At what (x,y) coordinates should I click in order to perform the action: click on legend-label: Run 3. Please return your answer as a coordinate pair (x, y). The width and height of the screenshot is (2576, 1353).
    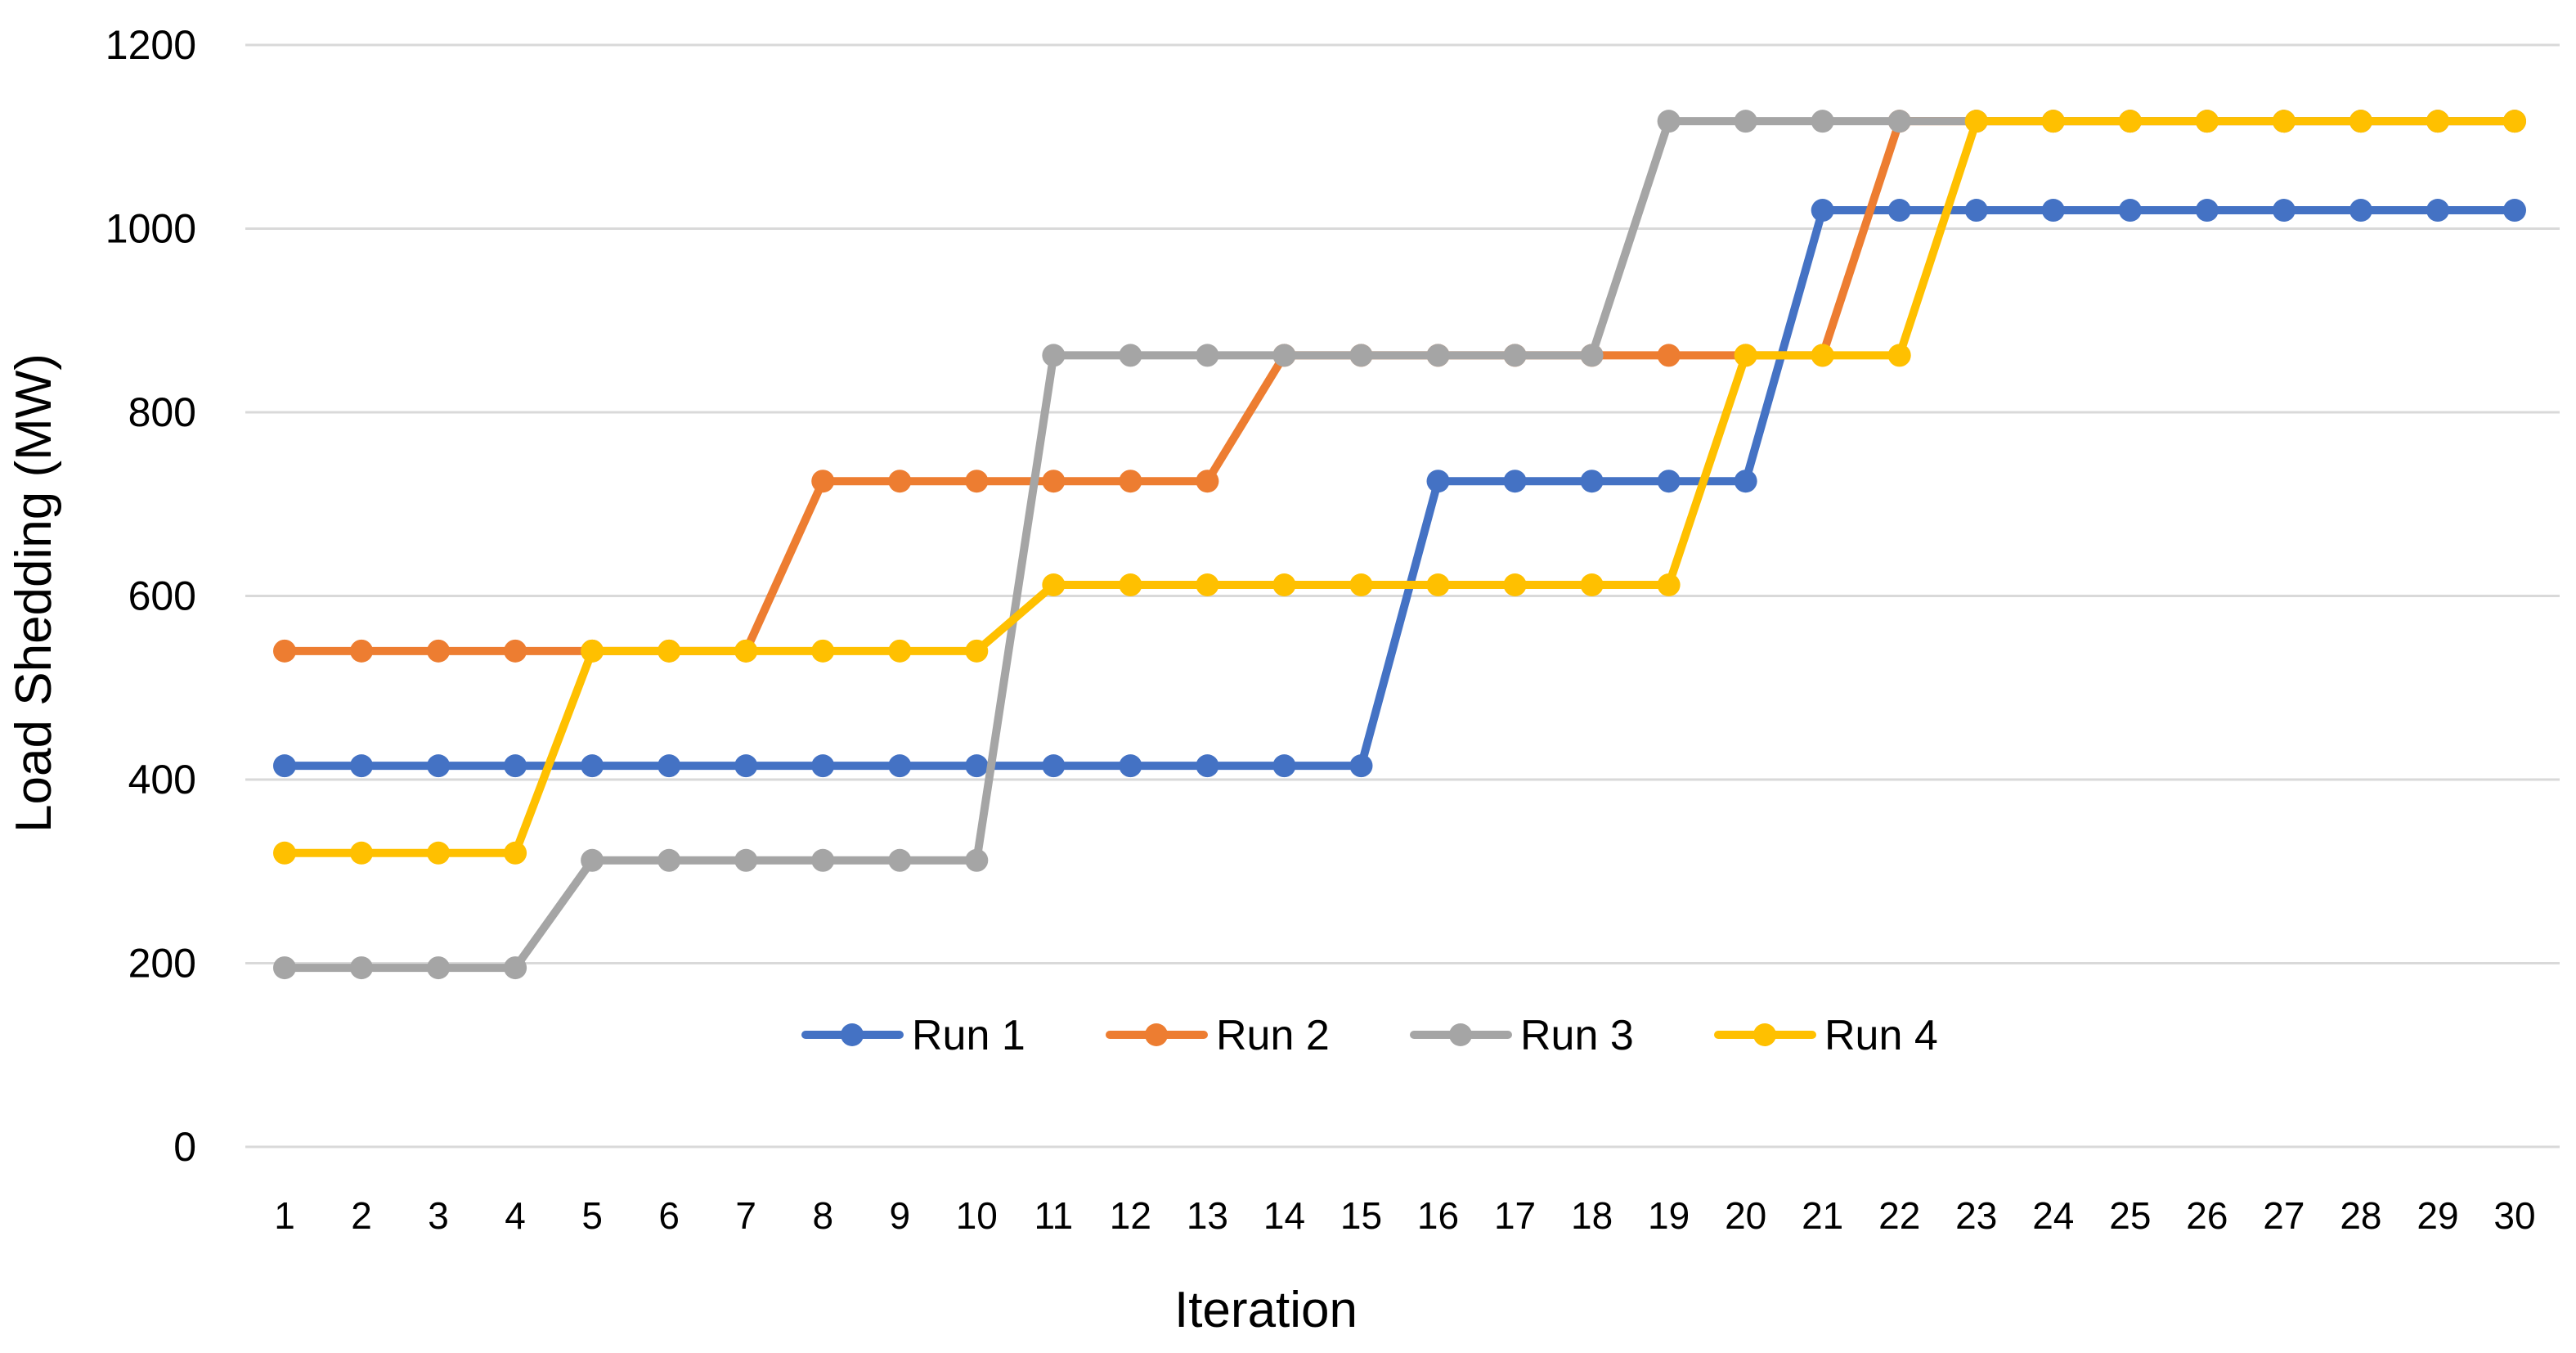
    Looking at the image, I should click on (1577, 1035).